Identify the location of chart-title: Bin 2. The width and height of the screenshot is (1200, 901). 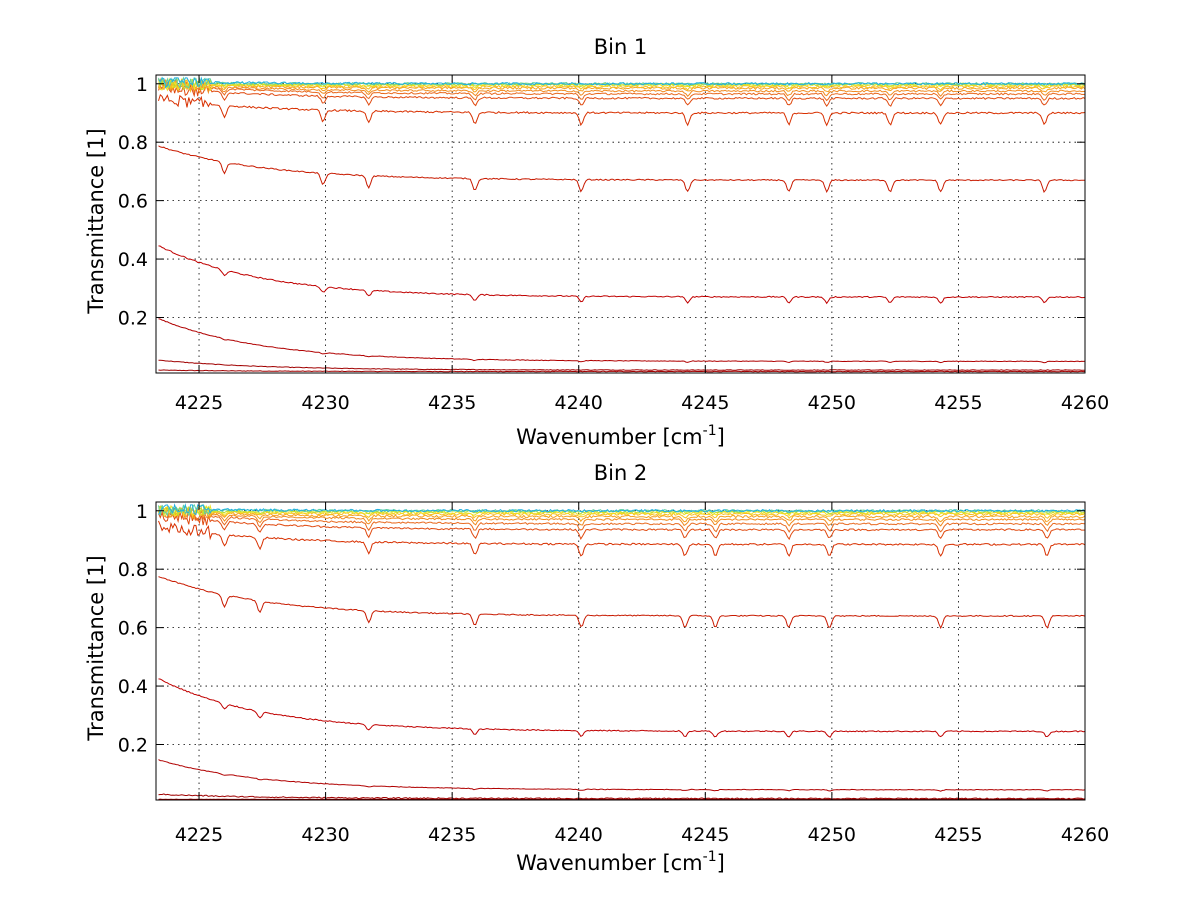
(621, 473).